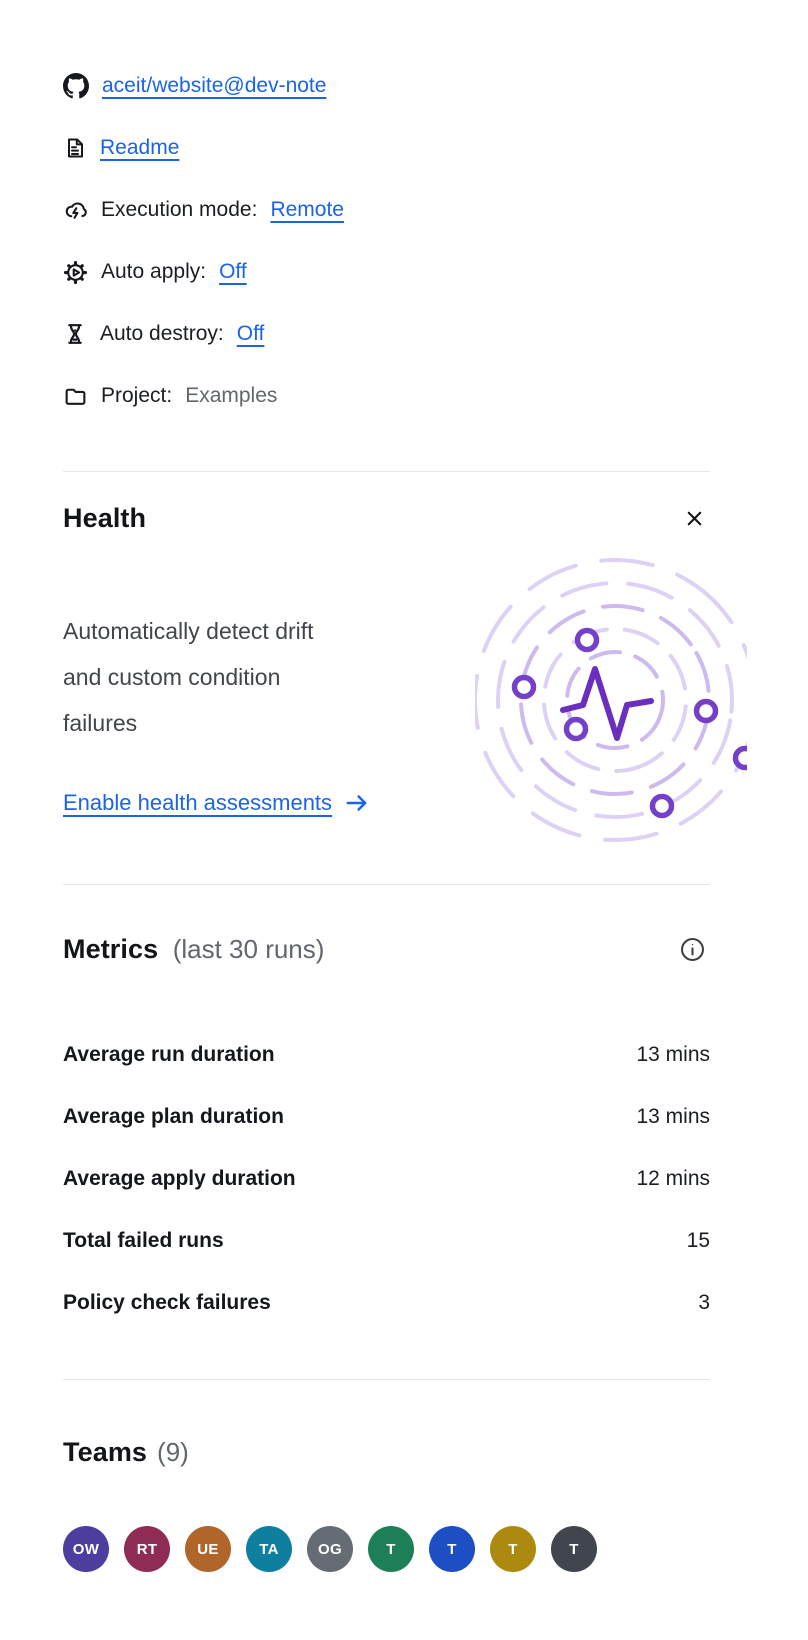 This screenshot has width=808, height=1640. I want to click on team-avatar: TA, so click(269, 1549).